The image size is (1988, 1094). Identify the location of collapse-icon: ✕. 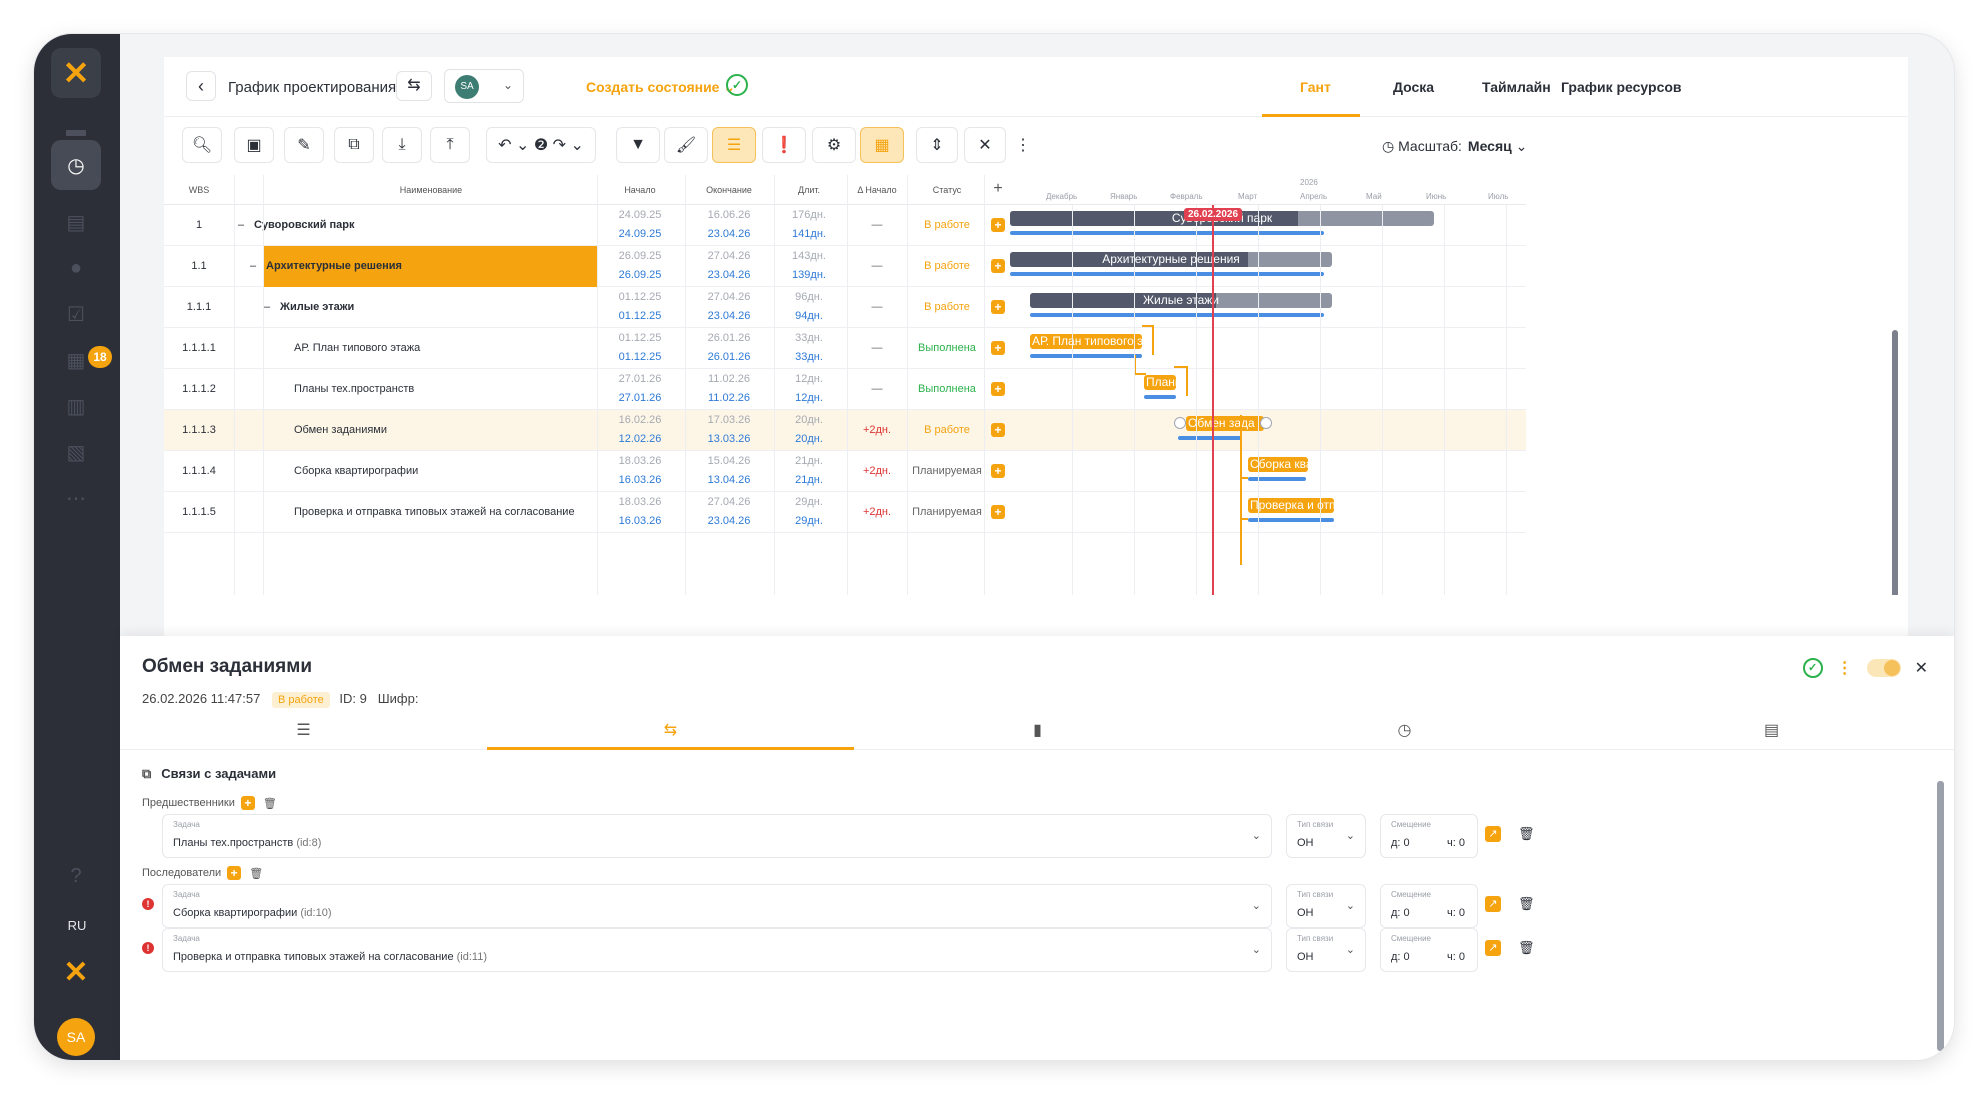
(985, 145).